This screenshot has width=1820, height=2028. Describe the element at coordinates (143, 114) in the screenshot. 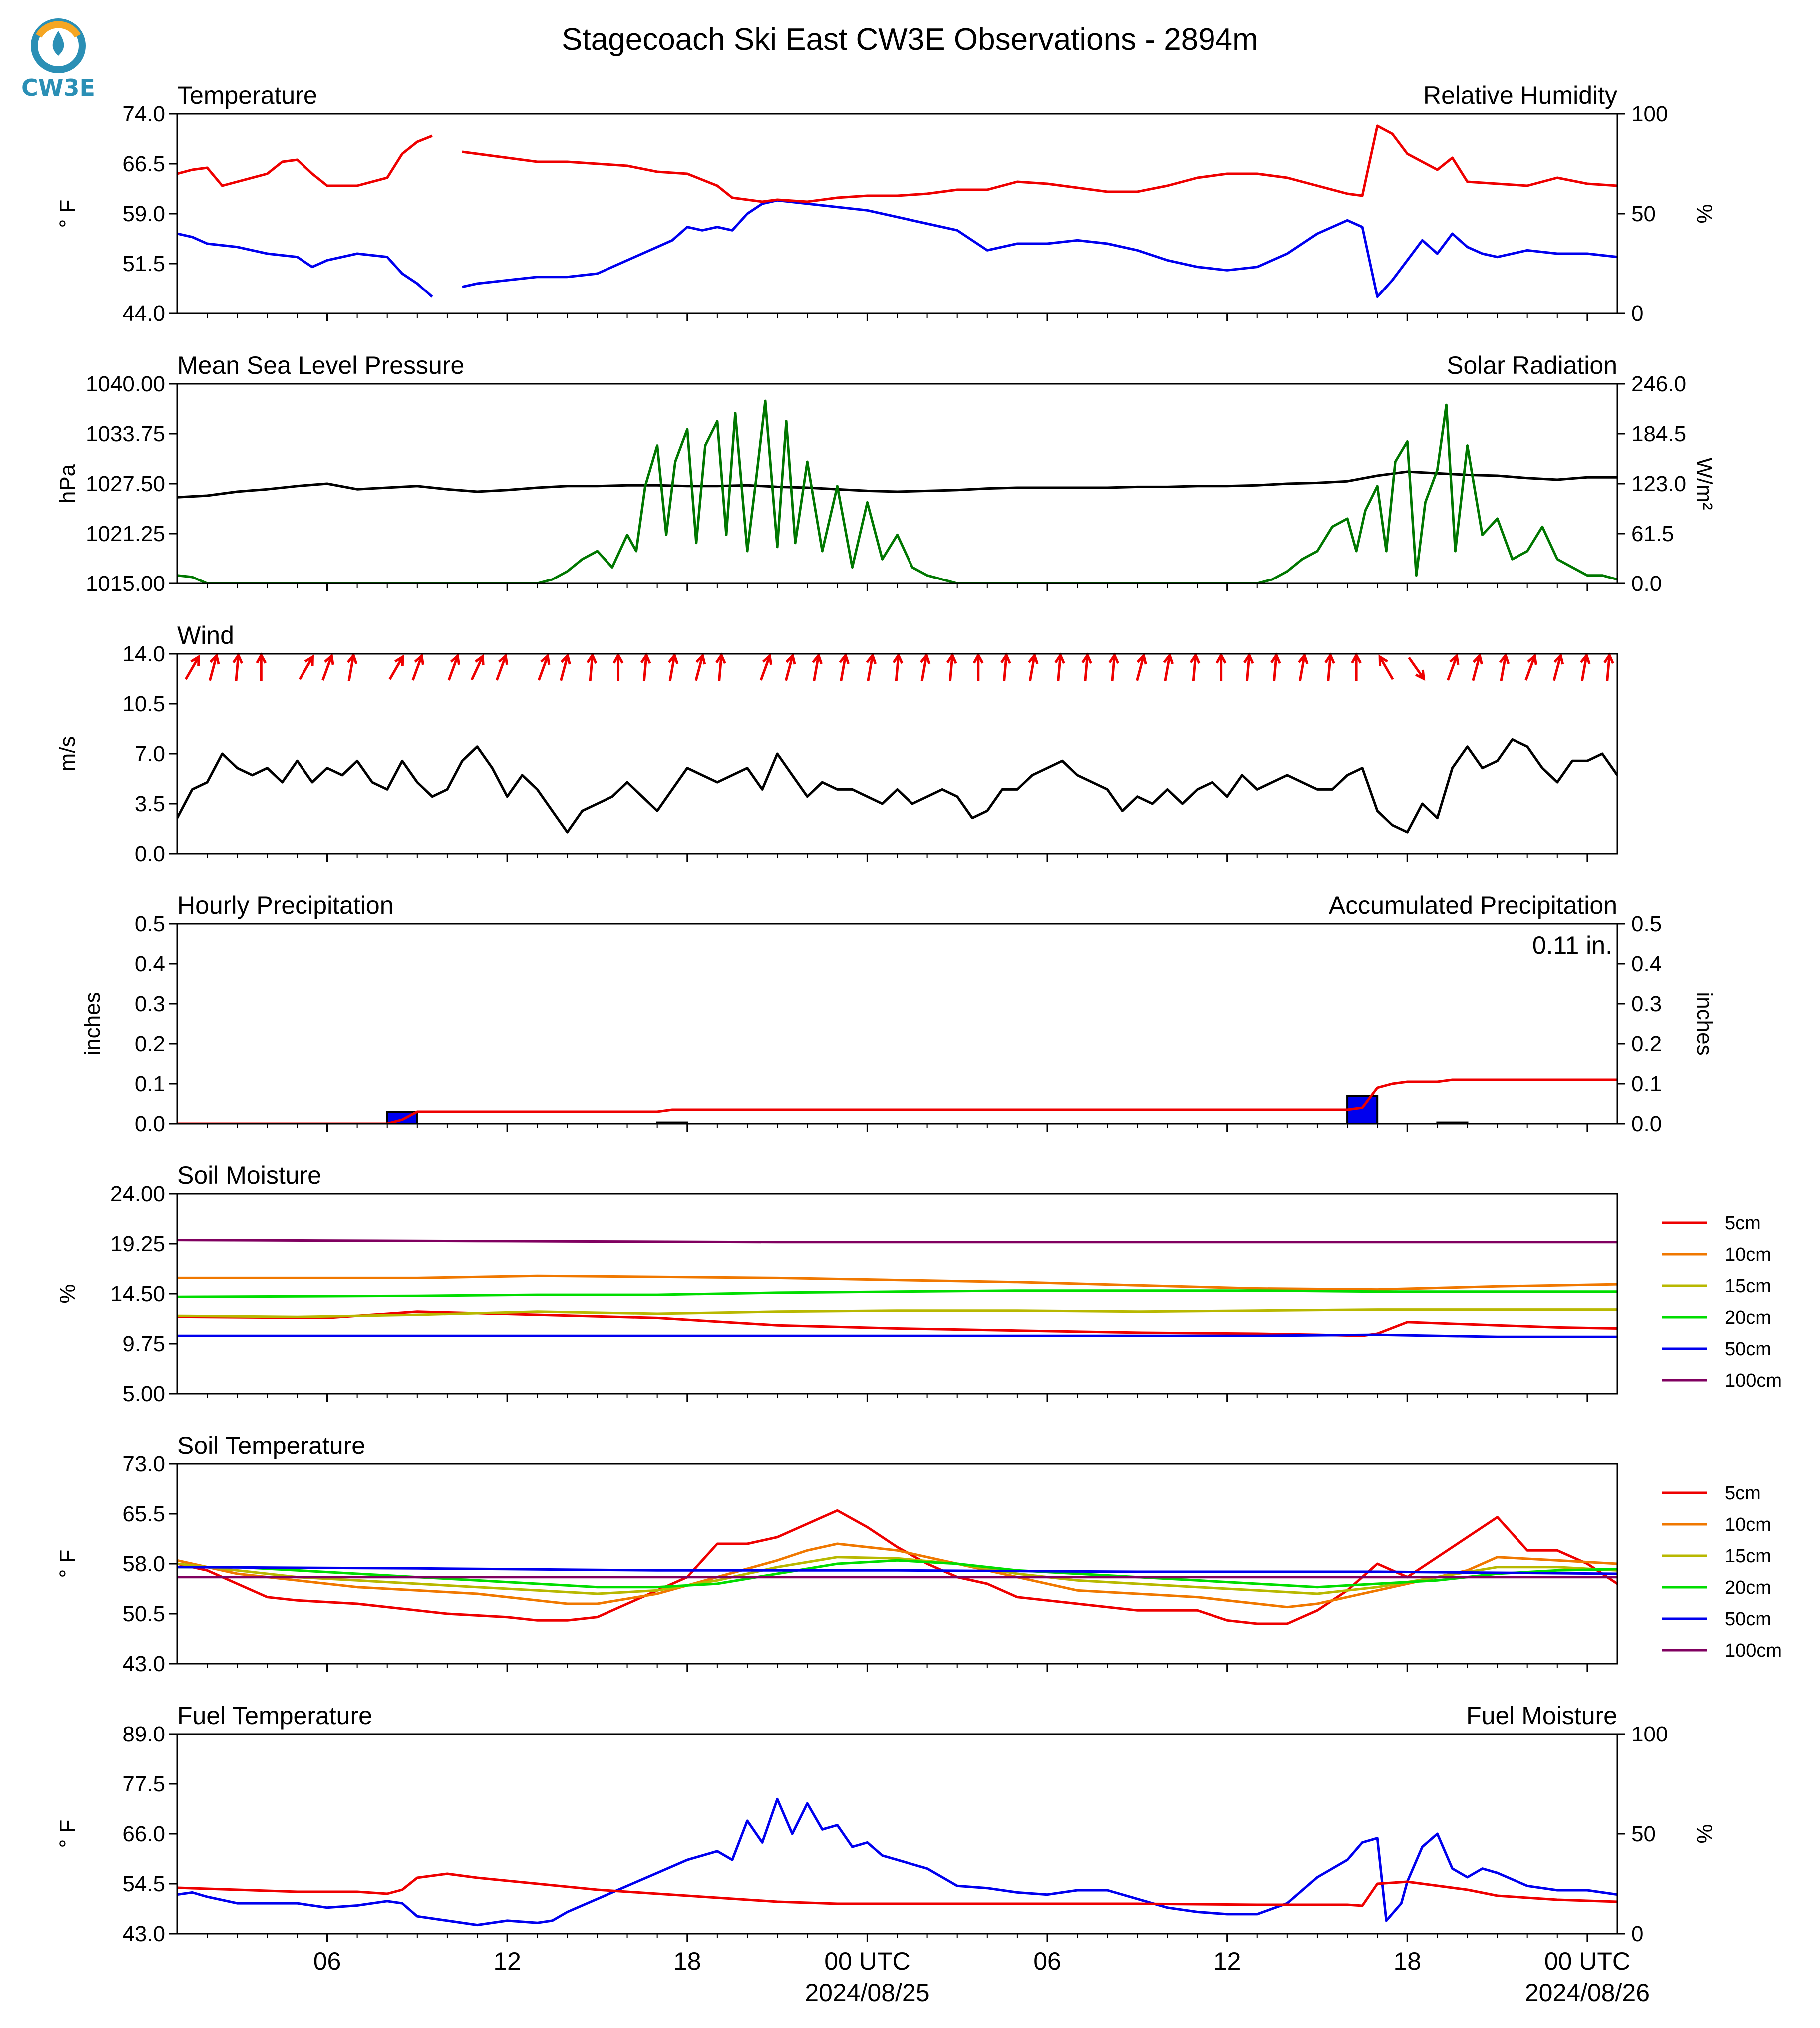

I see `y-tick-label: 74.0` at that location.